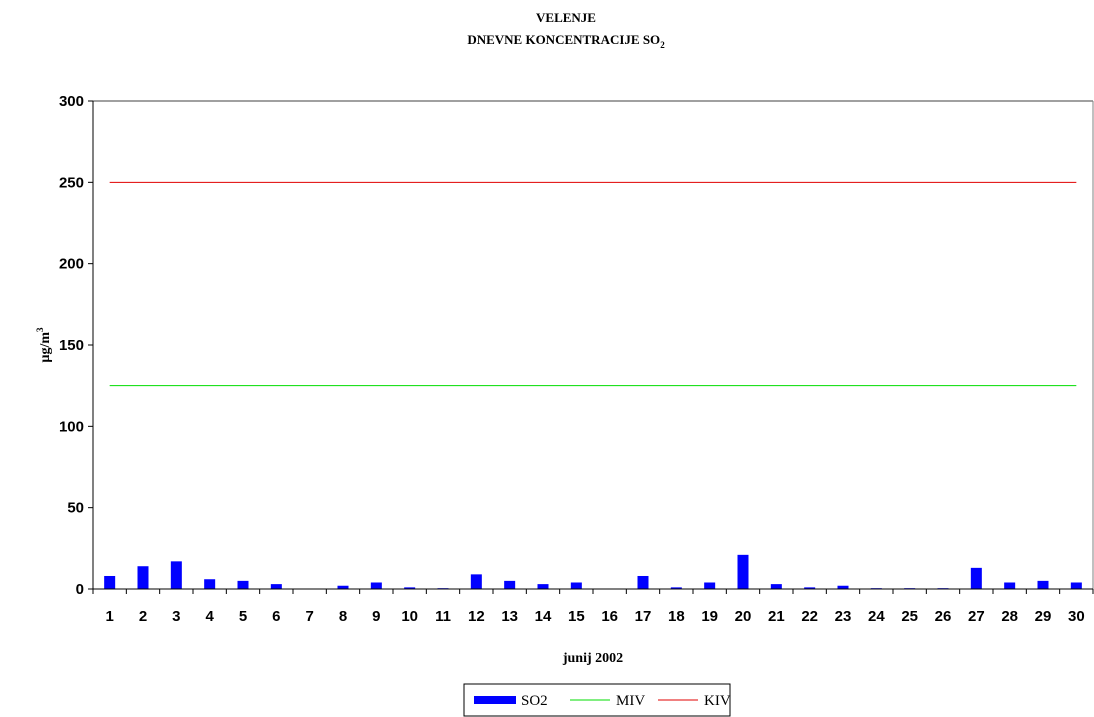 Image resolution: width=1094 pixels, height=717 pixels. I want to click on x-tick-label: 21, so click(776, 616).